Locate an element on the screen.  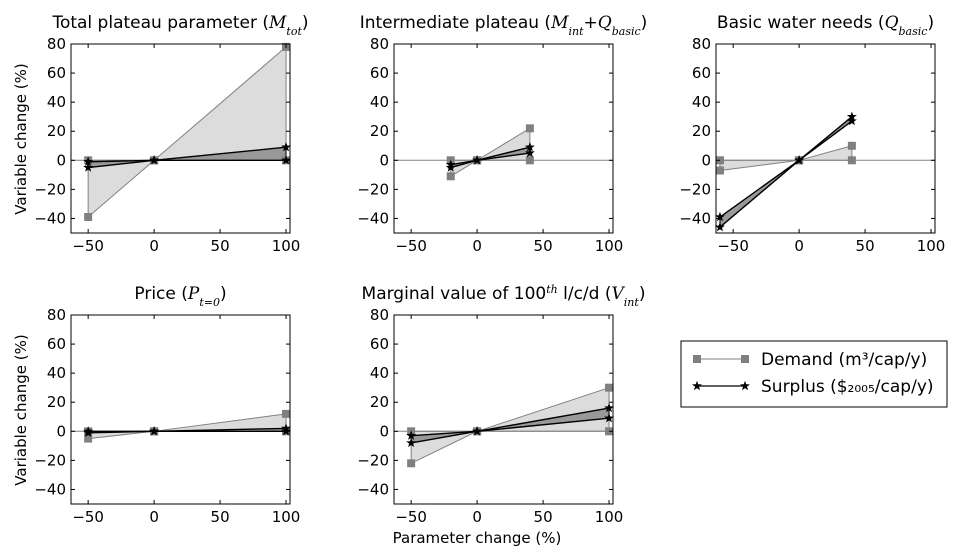
y-axis-label-bottom: Variable change (%) is located at coordinates (21, 409).